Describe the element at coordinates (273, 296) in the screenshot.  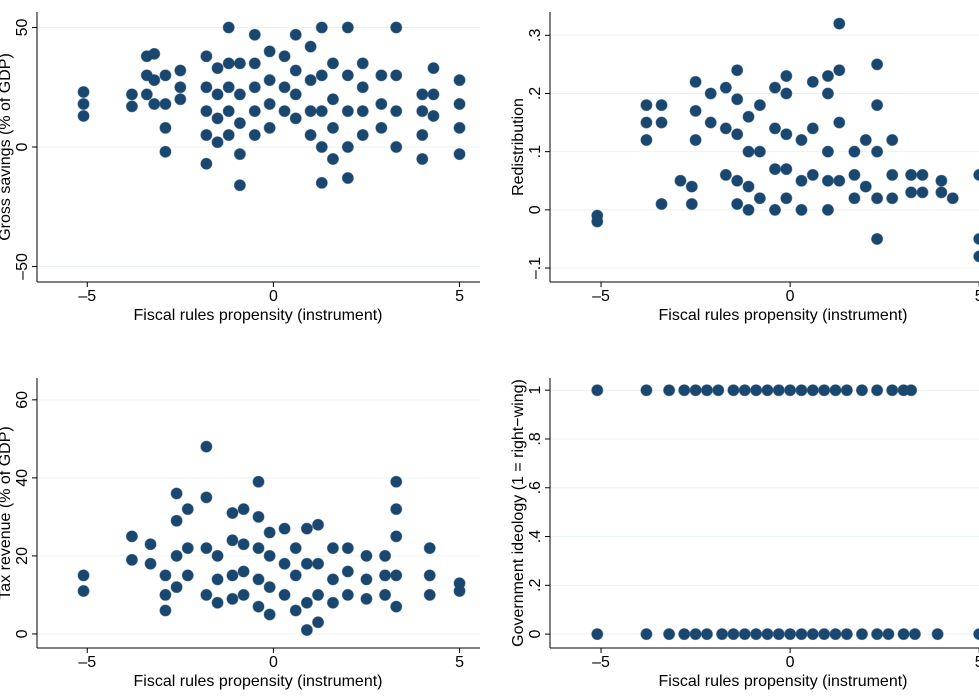
I see `x-tick-label: 0` at that location.